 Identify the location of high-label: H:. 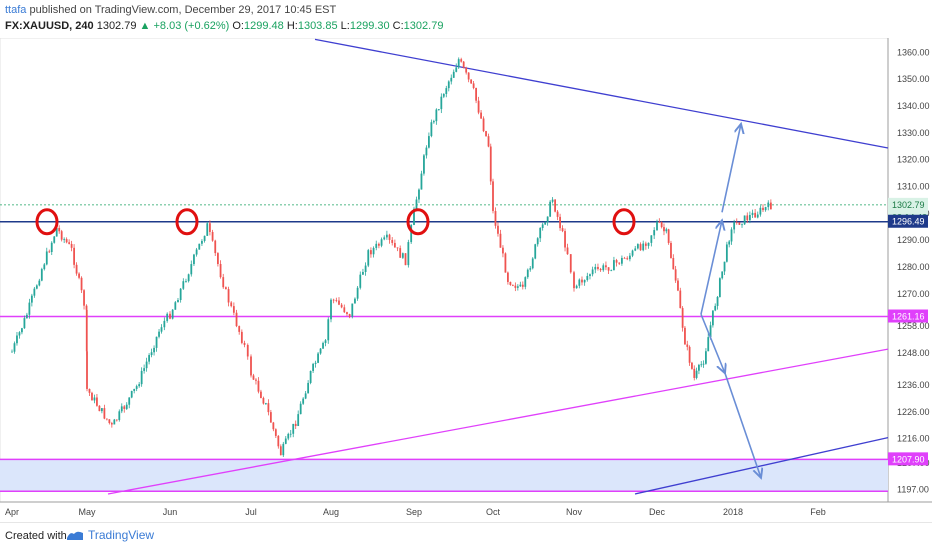
(292, 26).